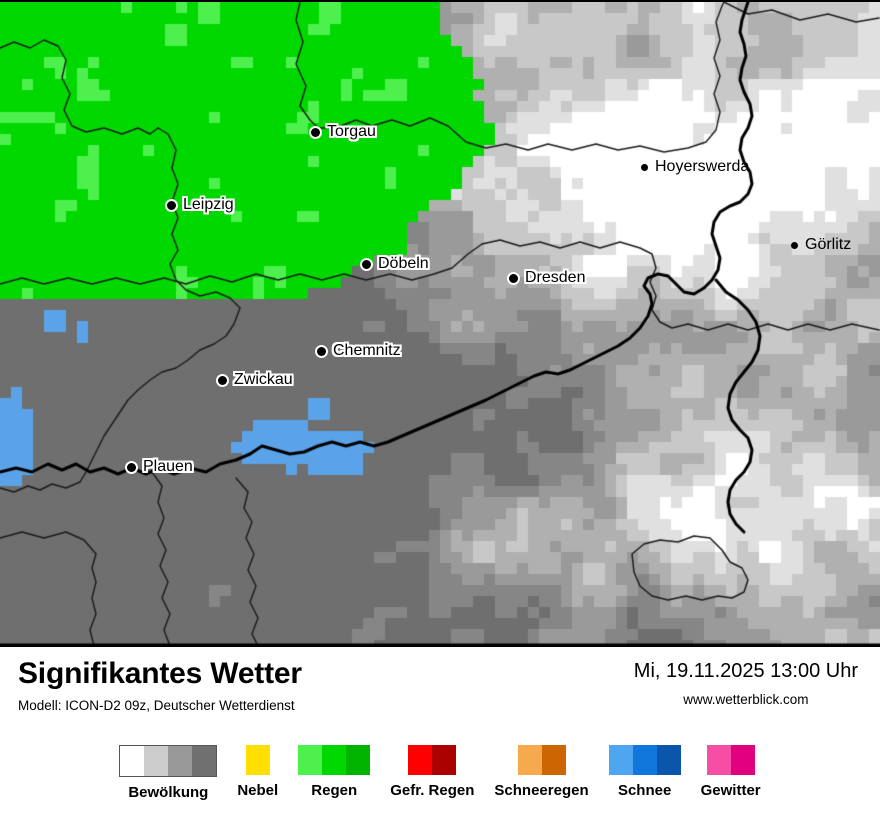 The height and width of the screenshot is (830, 880). I want to click on page-title: Signifikantes Wetter, so click(160, 673).